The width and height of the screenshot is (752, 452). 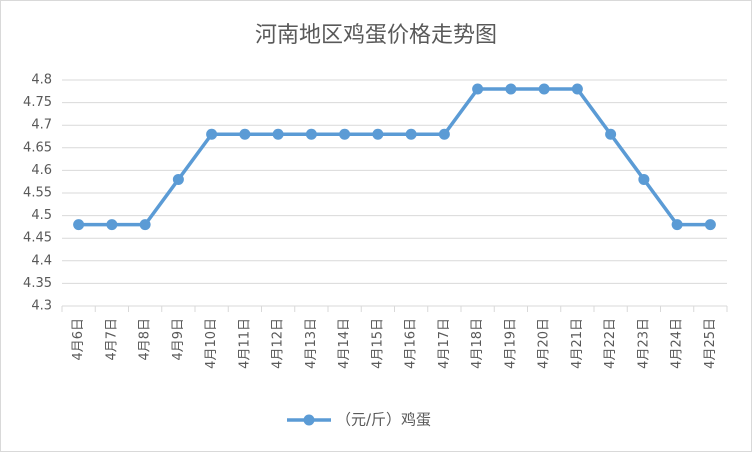 What do you see at coordinates (610, 343) in the screenshot?
I see `x-tick-label: 4月22日` at bounding box center [610, 343].